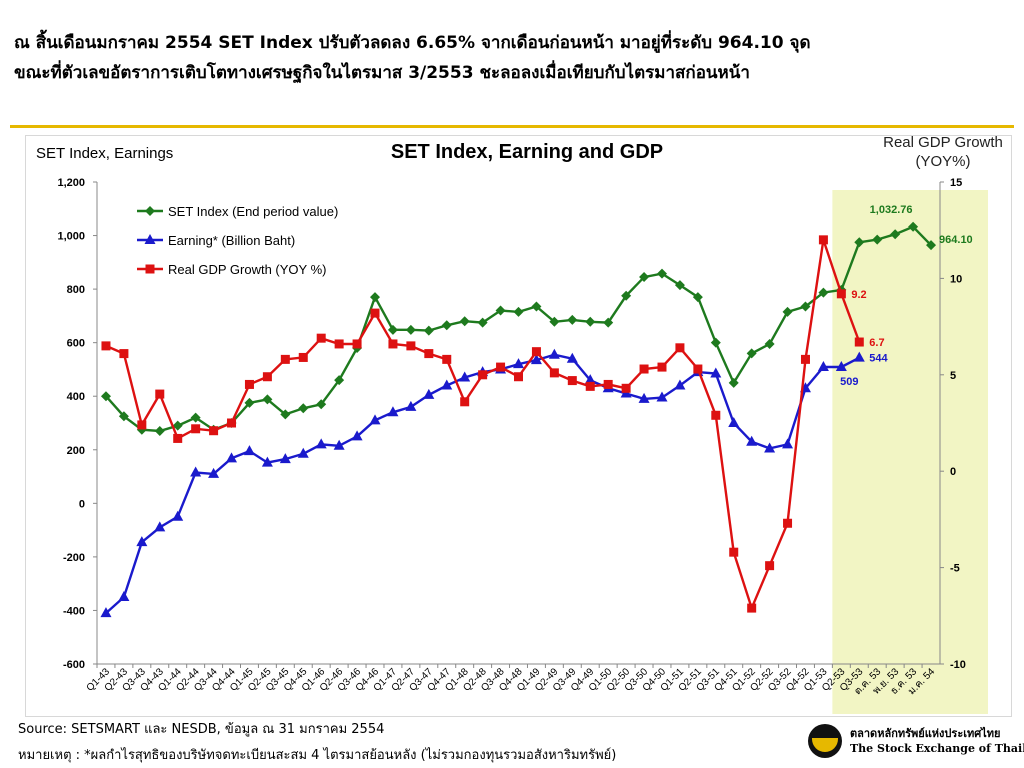 This screenshot has height=768, width=1024. What do you see at coordinates (76, 451) in the screenshot?
I see `y-tick-label-left: 200` at bounding box center [76, 451].